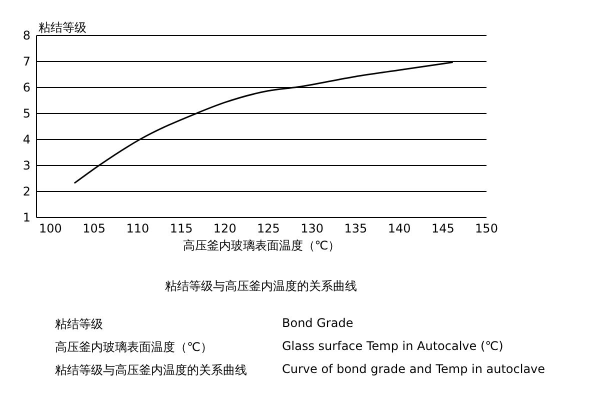 The height and width of the screenshot is (394, 600). Describe the element at coordinates (26, 217) in the screenshot. I see `y-tick-label: 1` at that location.